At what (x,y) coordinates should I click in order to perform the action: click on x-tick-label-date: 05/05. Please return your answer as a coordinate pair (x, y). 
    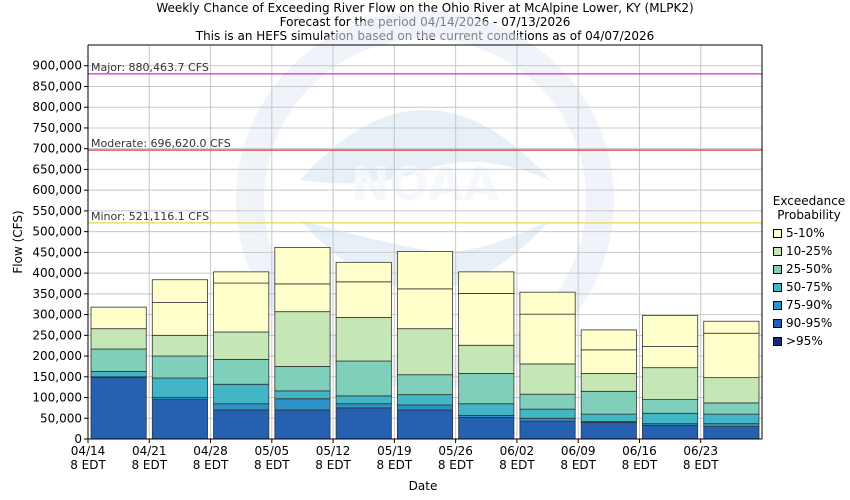
    Looking at the image, I should click on (272, 451).